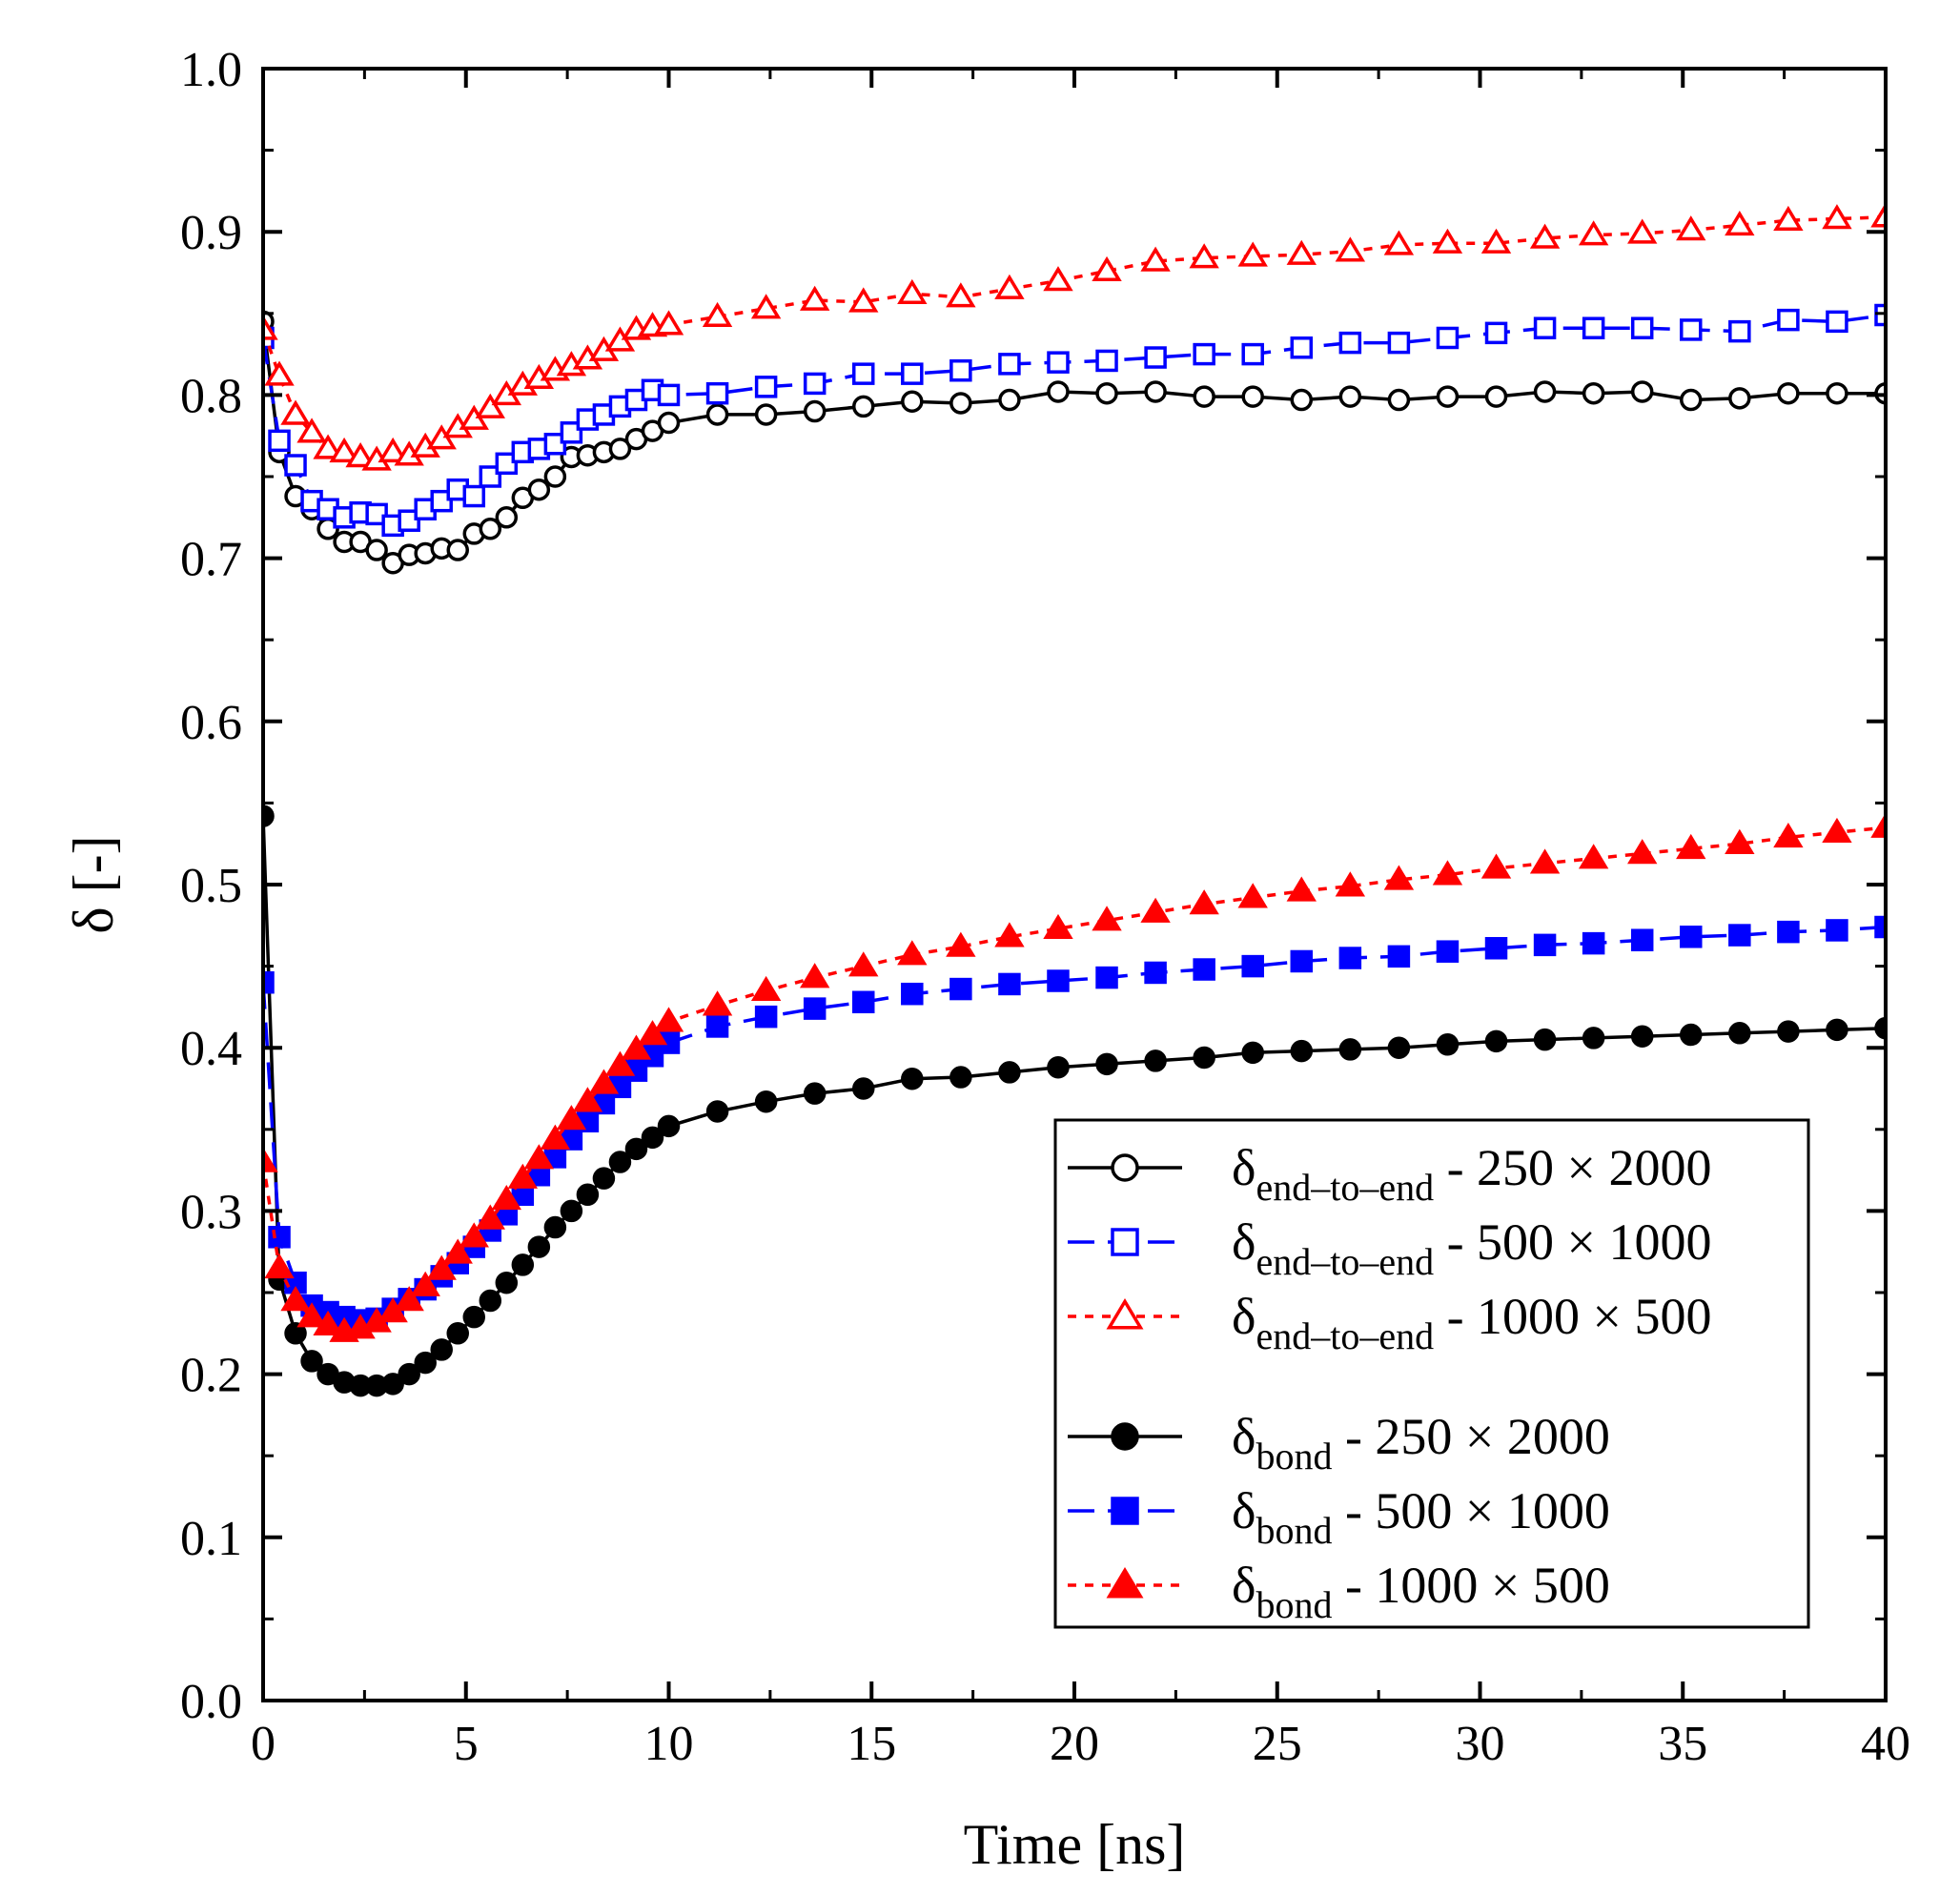 This screenshot has width=1960, height=1895. I want to click on y-tick-label: 0.5, so click(211, 886).